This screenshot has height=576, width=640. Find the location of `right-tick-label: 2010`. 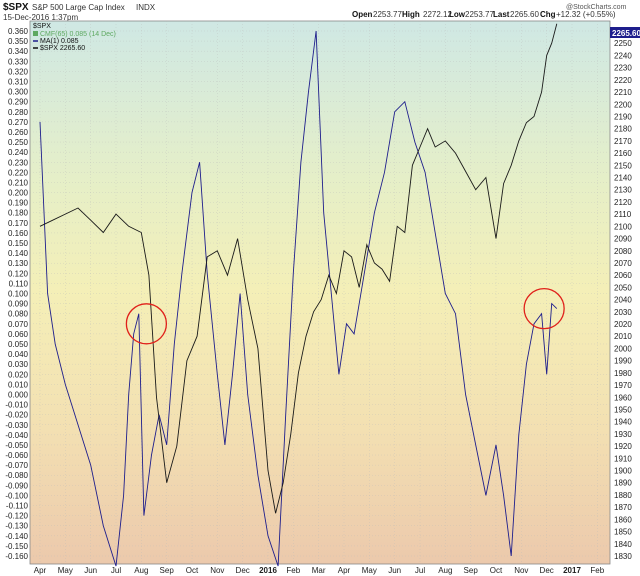

right-tick-label: 2010 is located at coordinates (623, 336).